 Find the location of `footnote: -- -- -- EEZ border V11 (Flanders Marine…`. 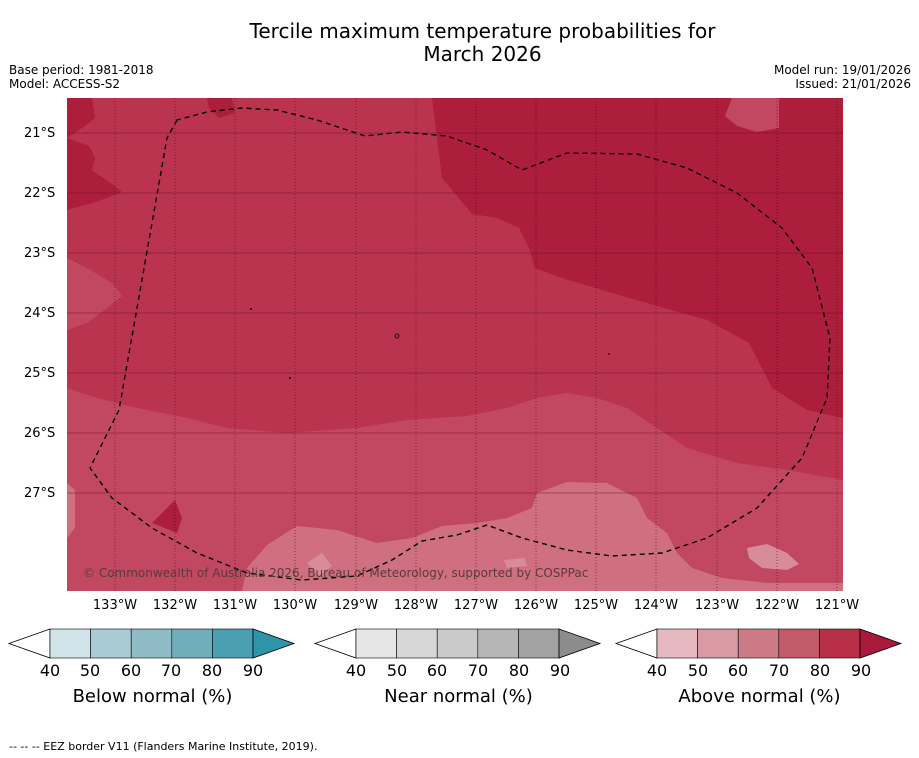

footnote: -- -- -- EEZ border V11 (Flanders Marine… is located at coordinates (163, 746).